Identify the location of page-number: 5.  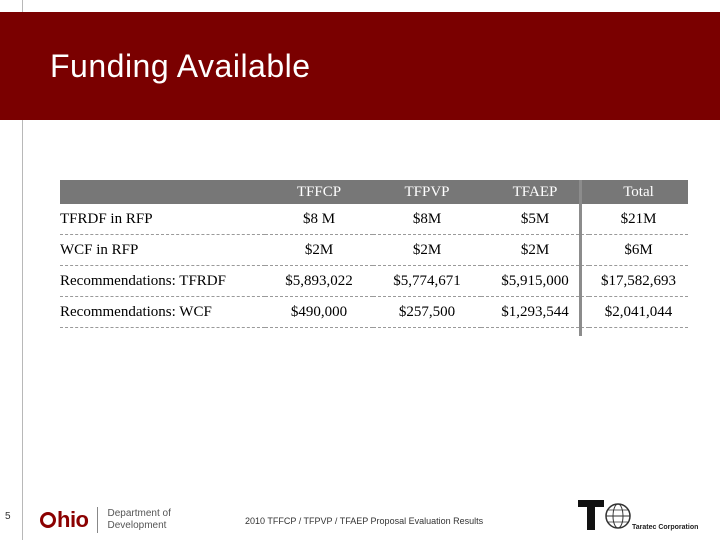
(8, 516).